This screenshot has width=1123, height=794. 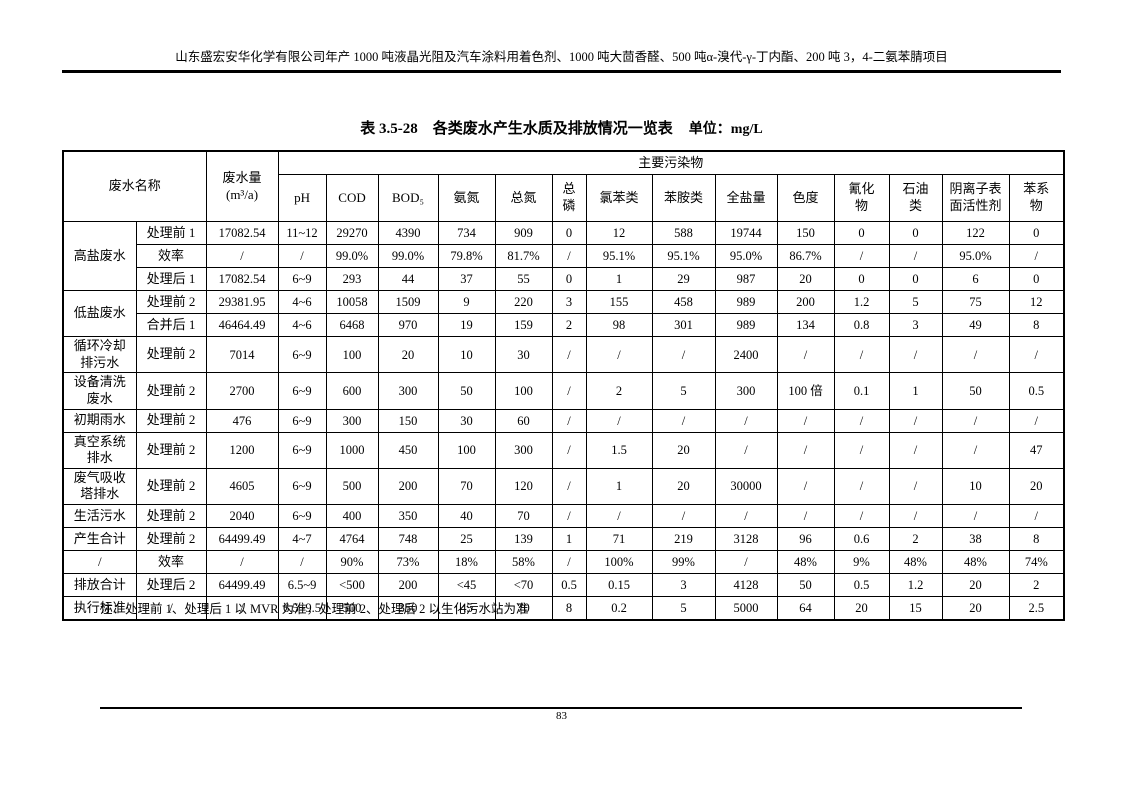 I want to click on value-cell: 200, so click(x=805, y=302).